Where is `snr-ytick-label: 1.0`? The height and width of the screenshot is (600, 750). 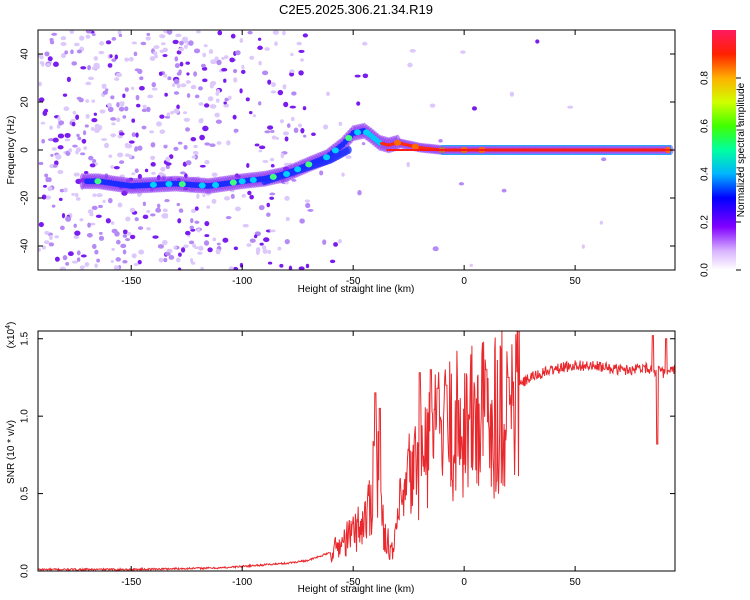
snr-ytick-label: 1.0 is located at coordinates (25, 416).